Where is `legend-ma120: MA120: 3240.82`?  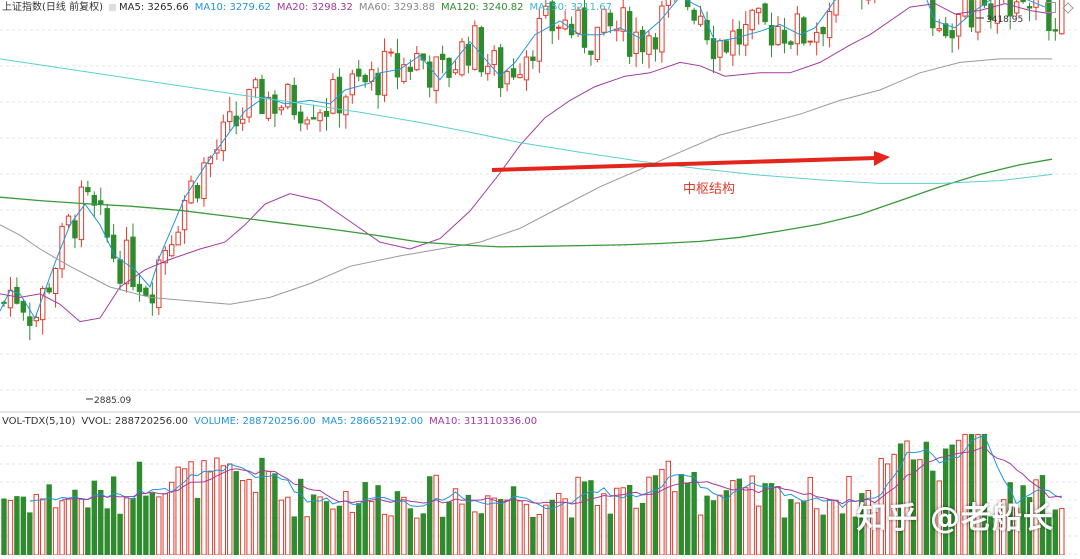
legend-ma120: MA120: 3240.82 is located at coordinates (482, 7).